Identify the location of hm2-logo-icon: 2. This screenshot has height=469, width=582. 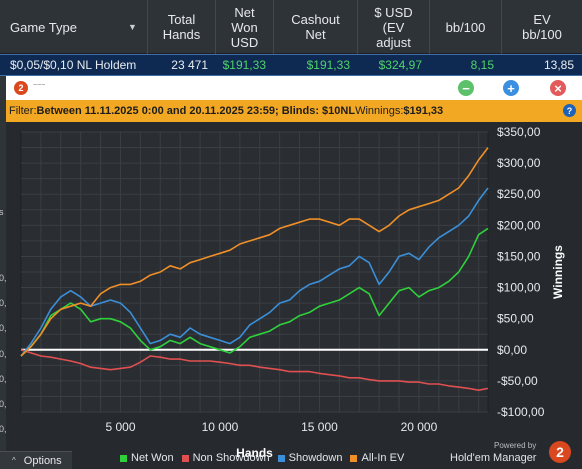
(21, 88).